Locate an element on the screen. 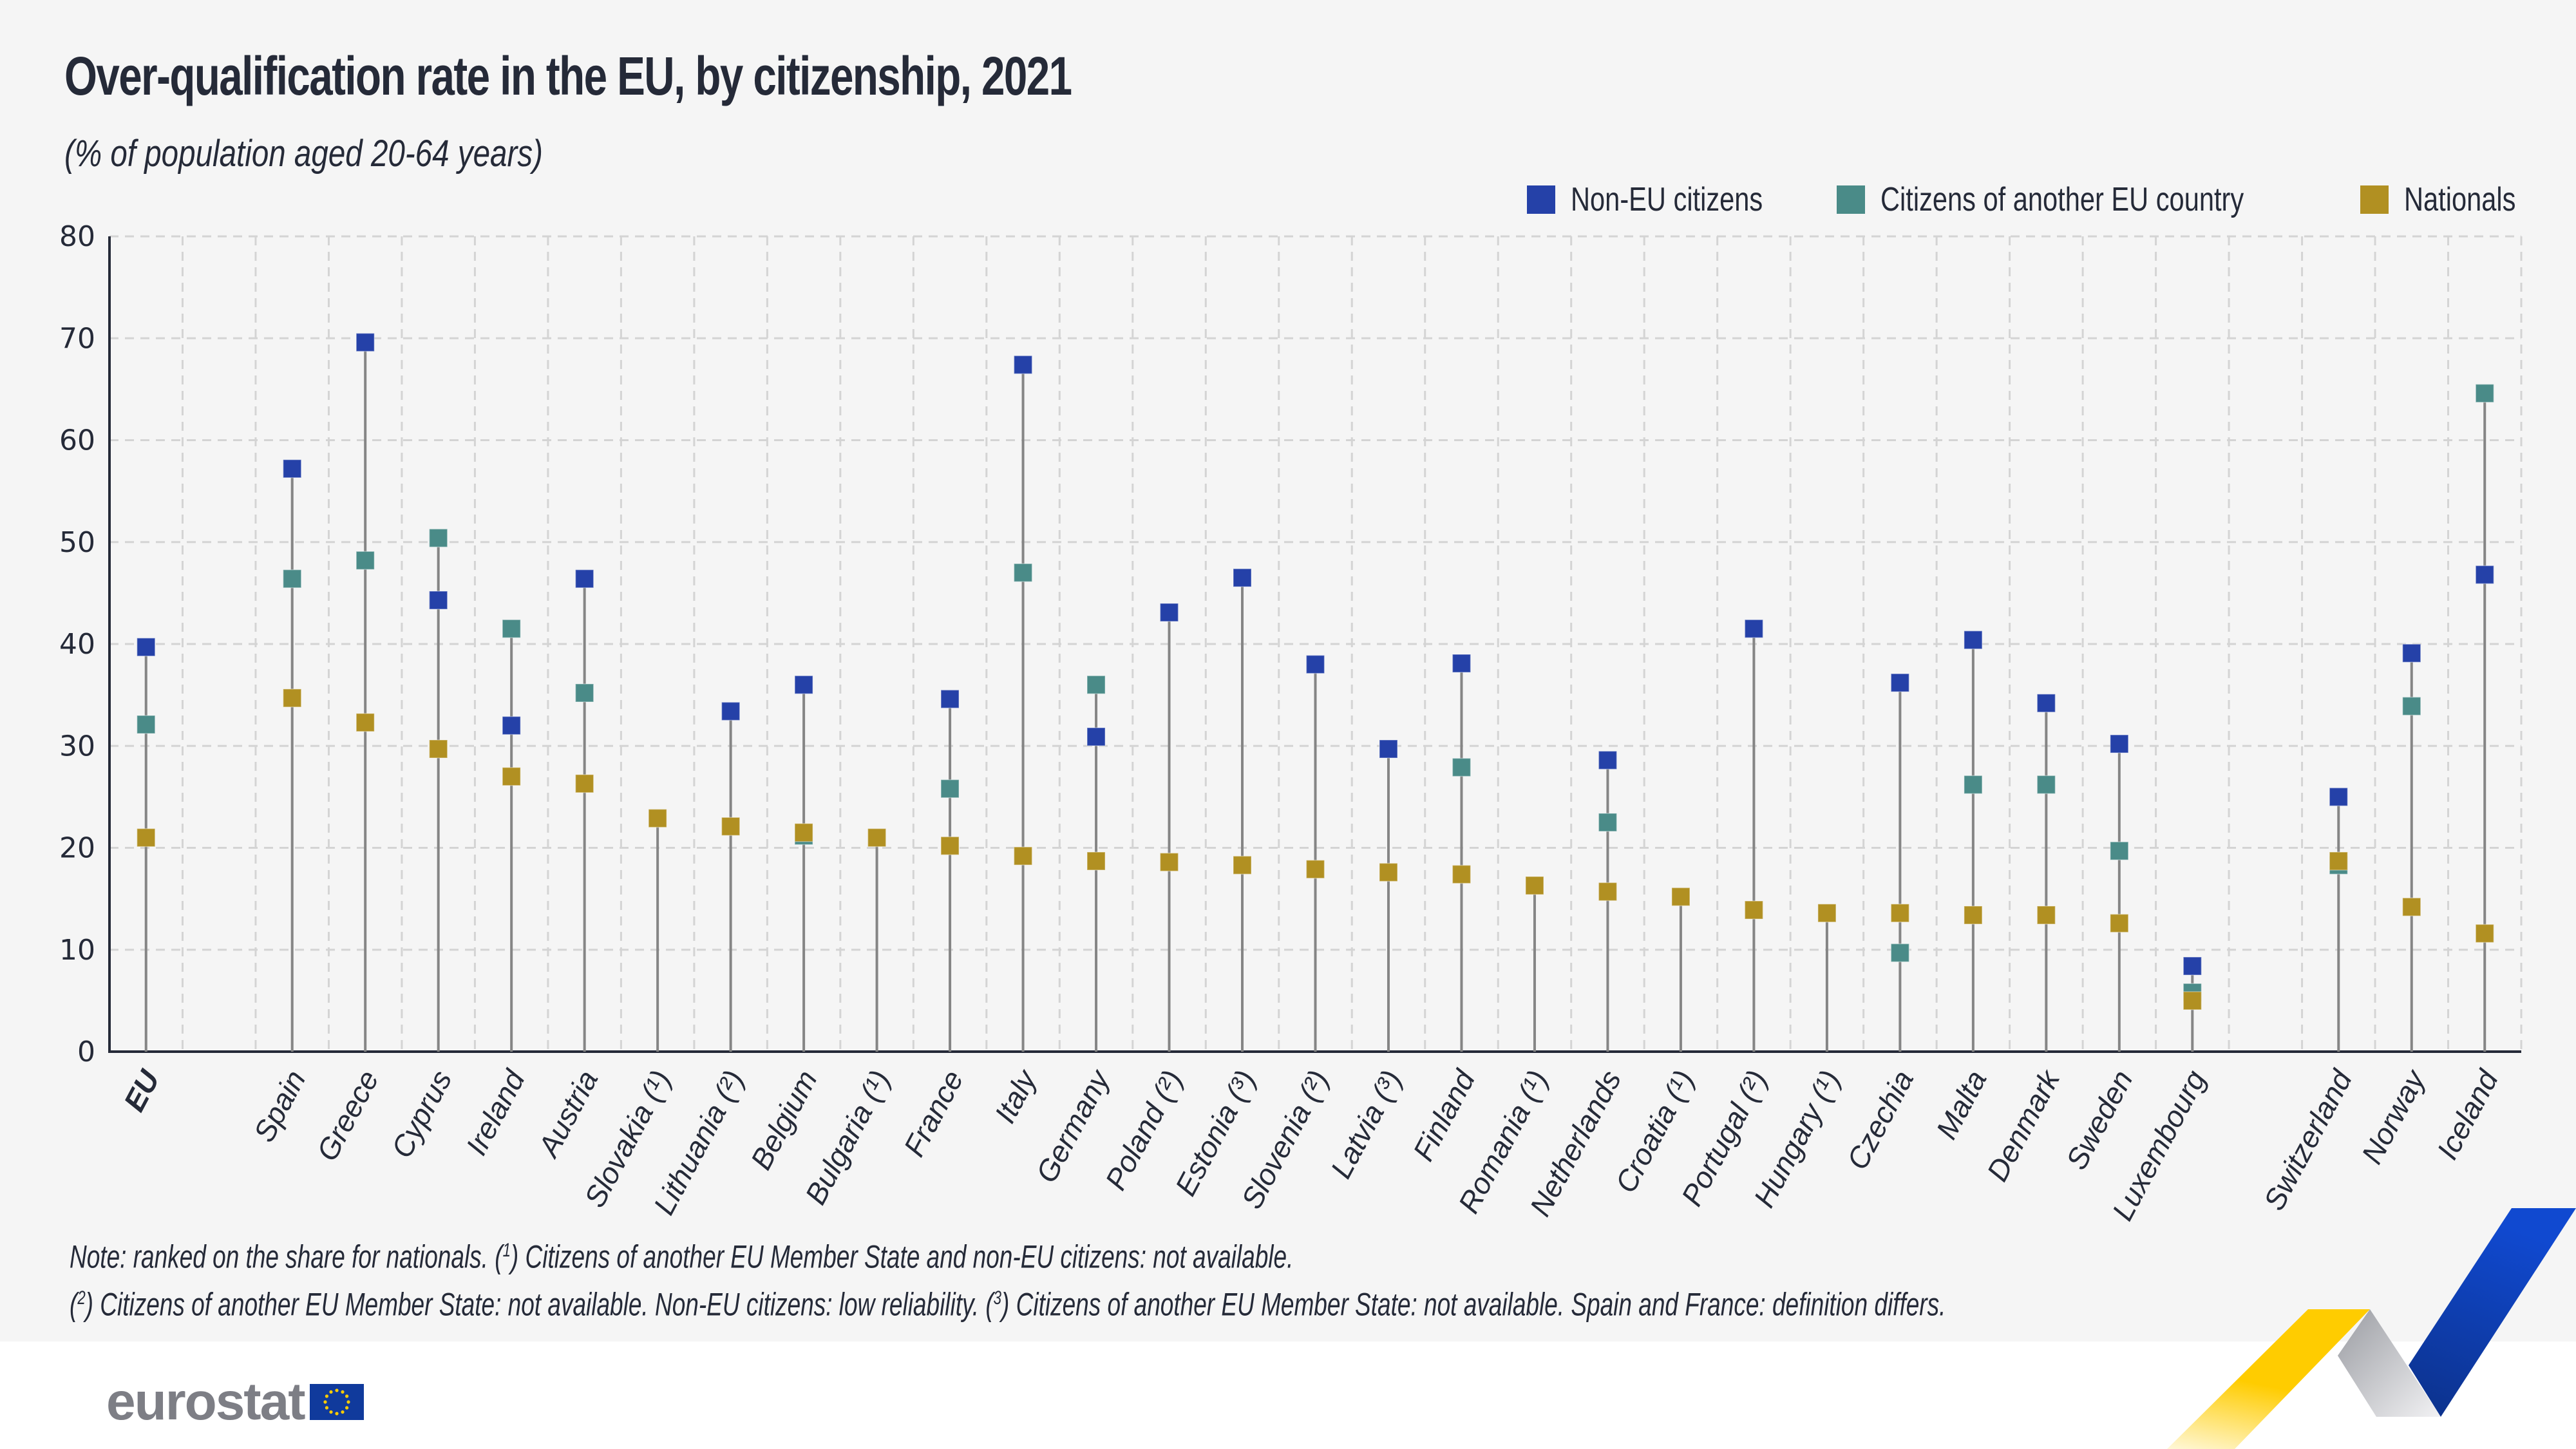  x-tick-label: Denmark is located at coordinates (2024, 1125).